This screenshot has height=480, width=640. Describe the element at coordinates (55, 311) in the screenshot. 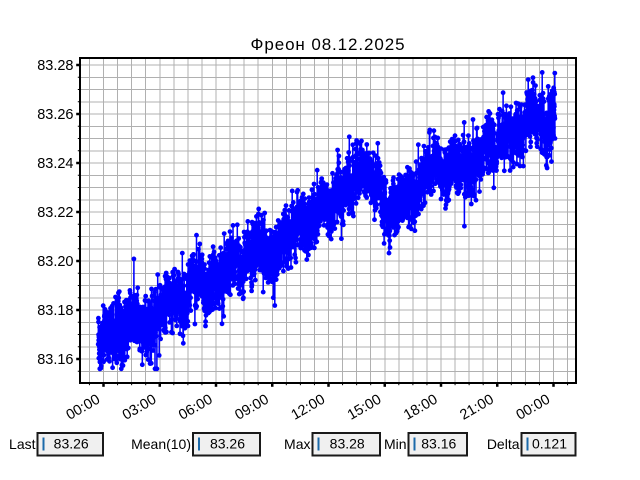

I see `svg-text: 83.18` at that location.